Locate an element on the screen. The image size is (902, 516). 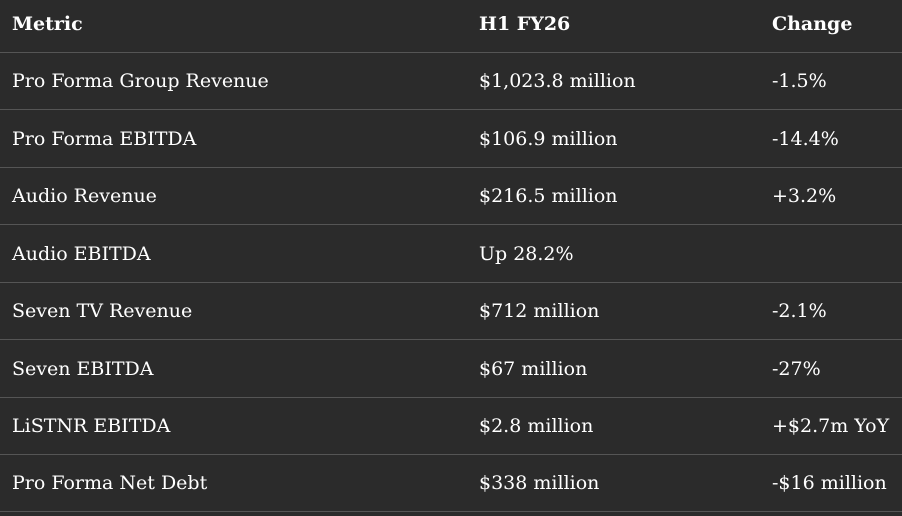
header-change: Change is located at coordinates (812, 24).